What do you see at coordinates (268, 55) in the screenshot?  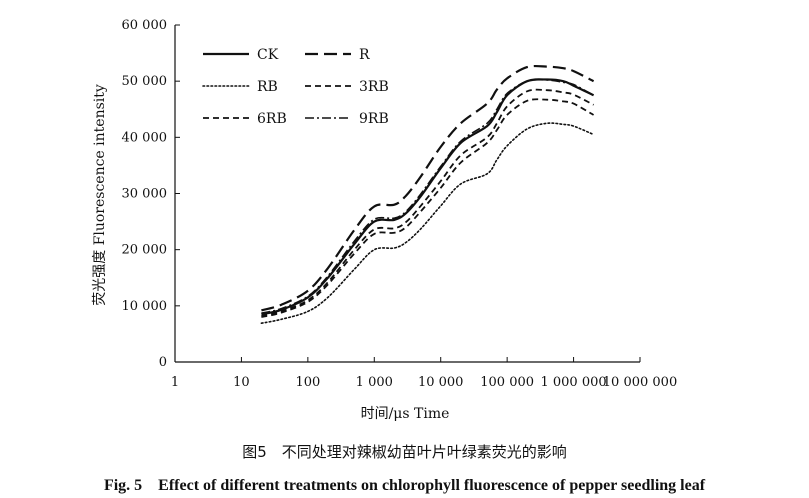 I see `legend-label-ck: CK` at bounding box center [268, 55].